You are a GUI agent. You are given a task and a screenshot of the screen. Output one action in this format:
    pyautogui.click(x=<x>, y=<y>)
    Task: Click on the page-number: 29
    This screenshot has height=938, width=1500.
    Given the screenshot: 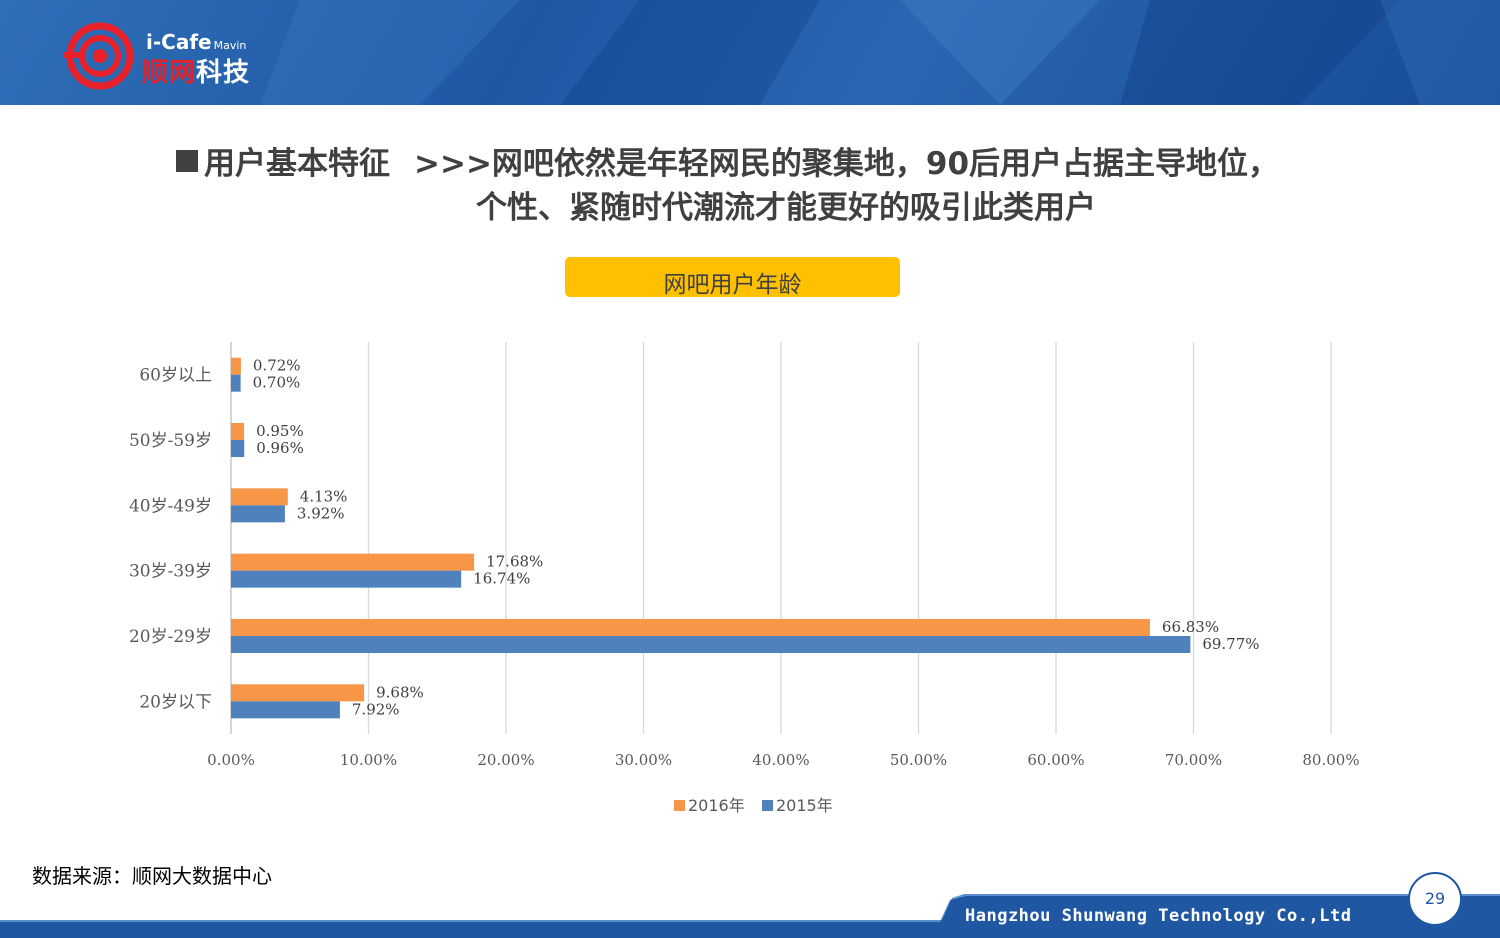 What is the action you would take?
    pyautogui.click(x=1435, y=899)
    